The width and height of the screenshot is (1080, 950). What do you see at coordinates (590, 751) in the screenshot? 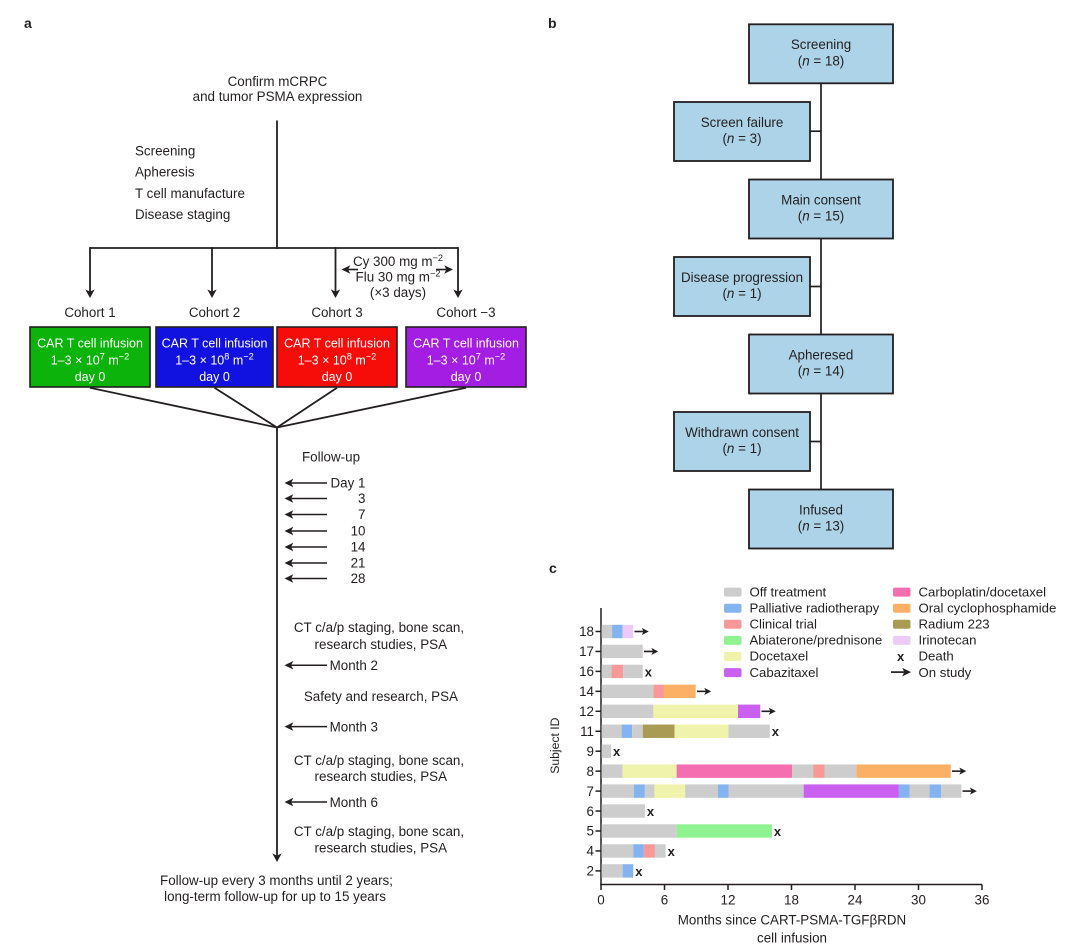
I see `svg-text: 9` at bounding box center [590, 751].